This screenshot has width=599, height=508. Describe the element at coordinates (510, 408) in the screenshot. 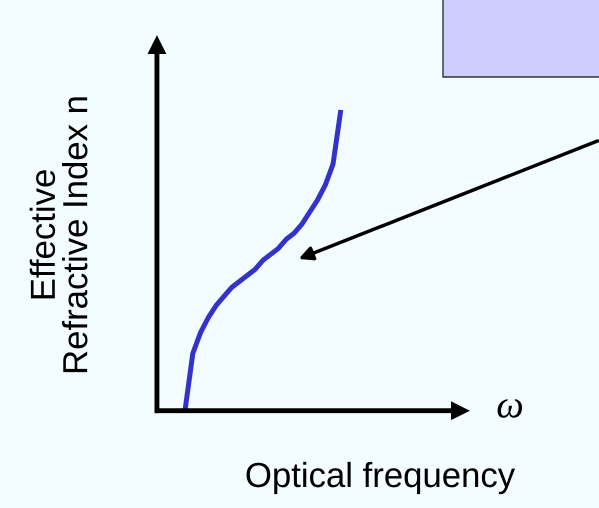

I see `text: ω` at that location.